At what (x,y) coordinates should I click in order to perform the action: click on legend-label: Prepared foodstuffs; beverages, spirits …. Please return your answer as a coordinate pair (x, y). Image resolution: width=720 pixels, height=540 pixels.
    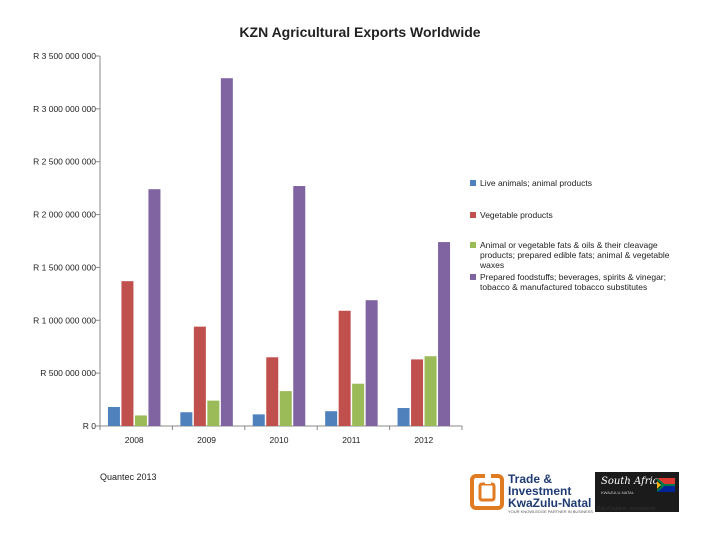
    Looking at the image, I should click on (573, 282).